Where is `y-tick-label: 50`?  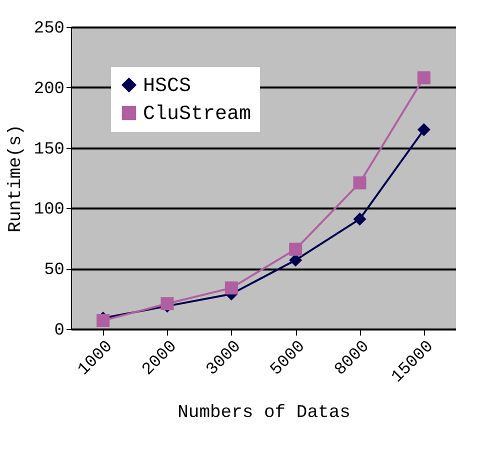
y-tick-label: 50 is located at coordinates (54, 270).